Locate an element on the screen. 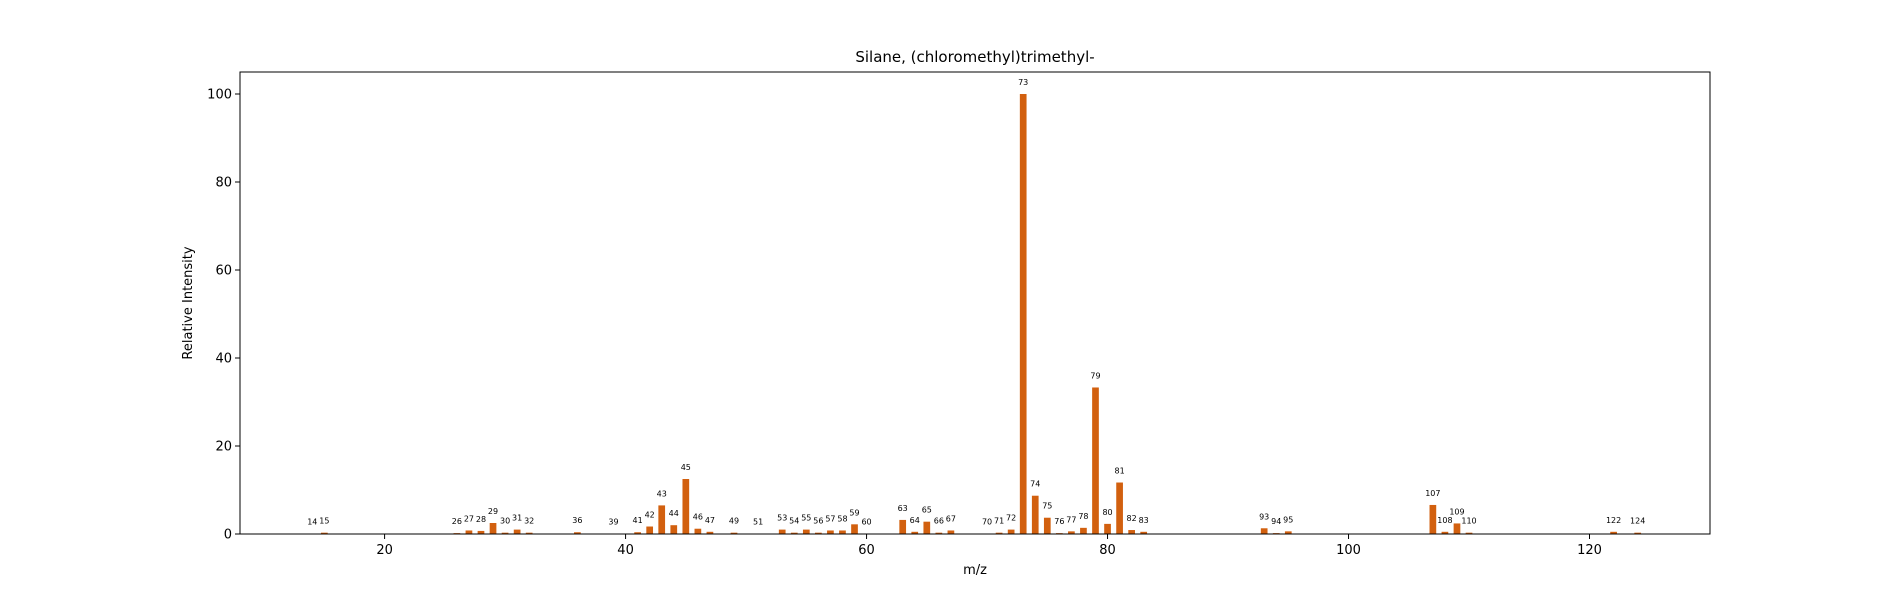 The width and height of the screenshot is (1900, 600). peak-label-14: 14 is located at coordinates (312, 522).